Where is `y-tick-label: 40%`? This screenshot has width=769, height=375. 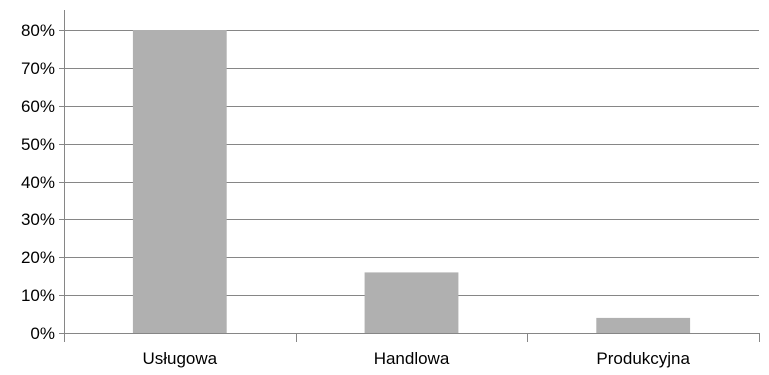 y-tick-label: 40% is located at coordinates (38, 182).